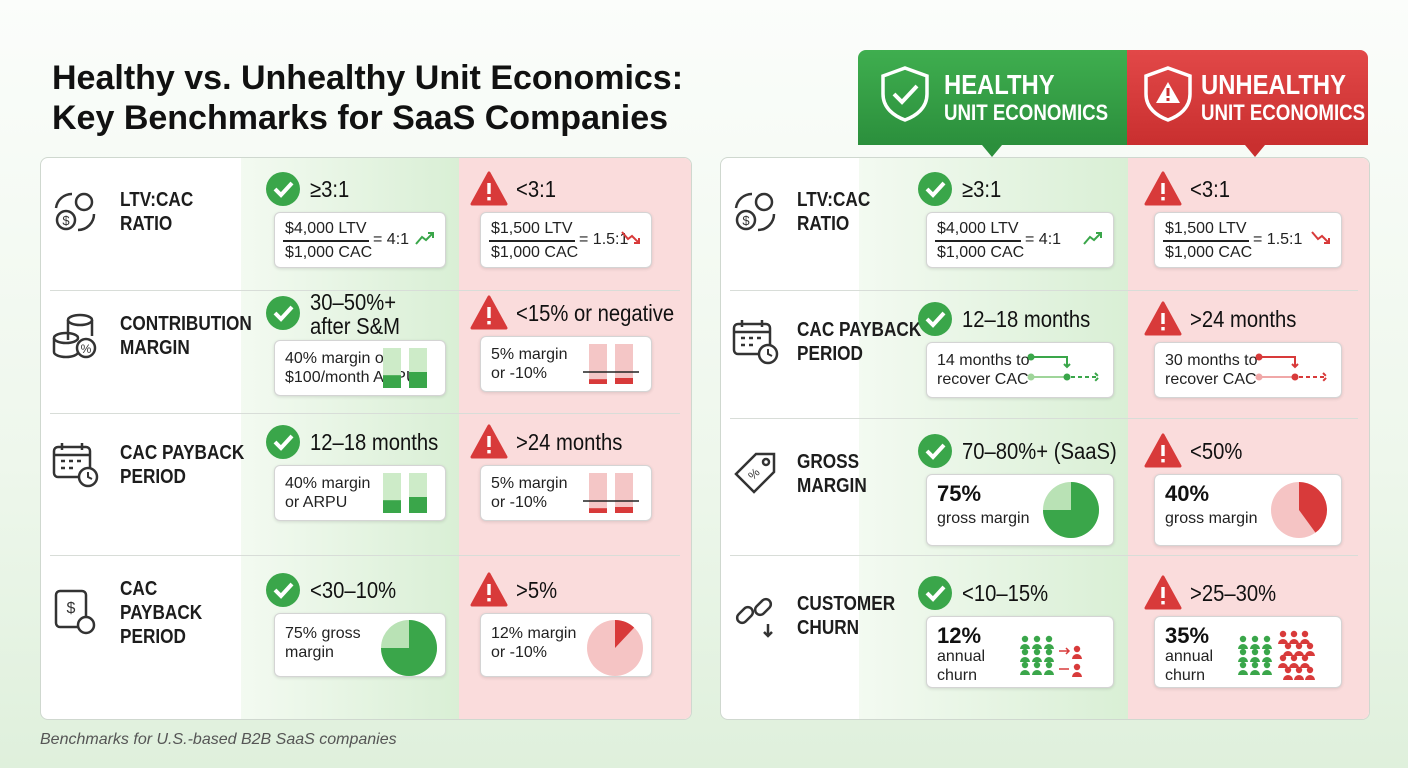 The height and width of the screenshot is (768, 1408). I want to click on stat-box: 40% gross margin, so click(1248, 510).